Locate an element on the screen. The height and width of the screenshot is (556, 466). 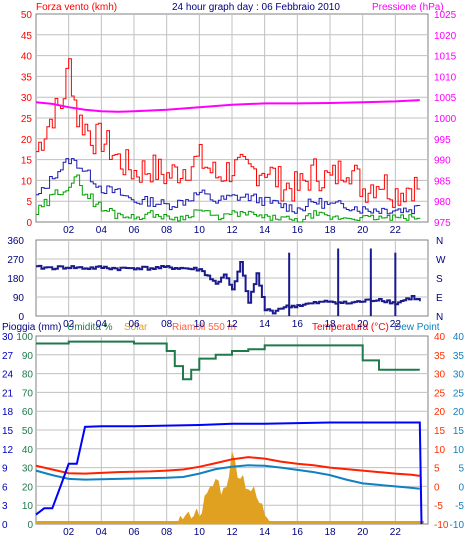
solar-label: Solar is located at coordinates (136, 327).